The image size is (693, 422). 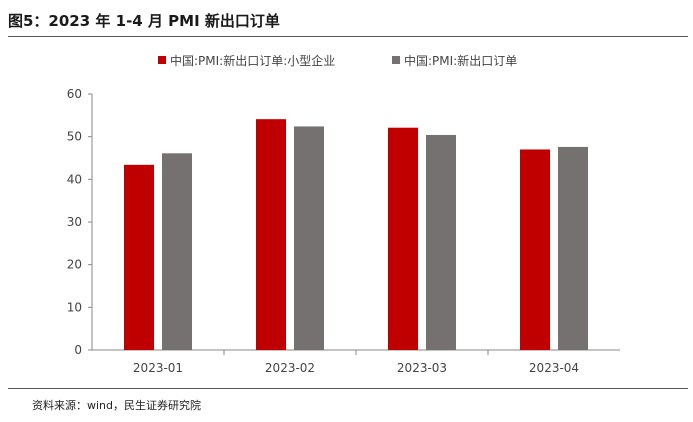 I want to click on legend-label-2: 中国:PMI:新出口订单, so click(x=460, y=60).